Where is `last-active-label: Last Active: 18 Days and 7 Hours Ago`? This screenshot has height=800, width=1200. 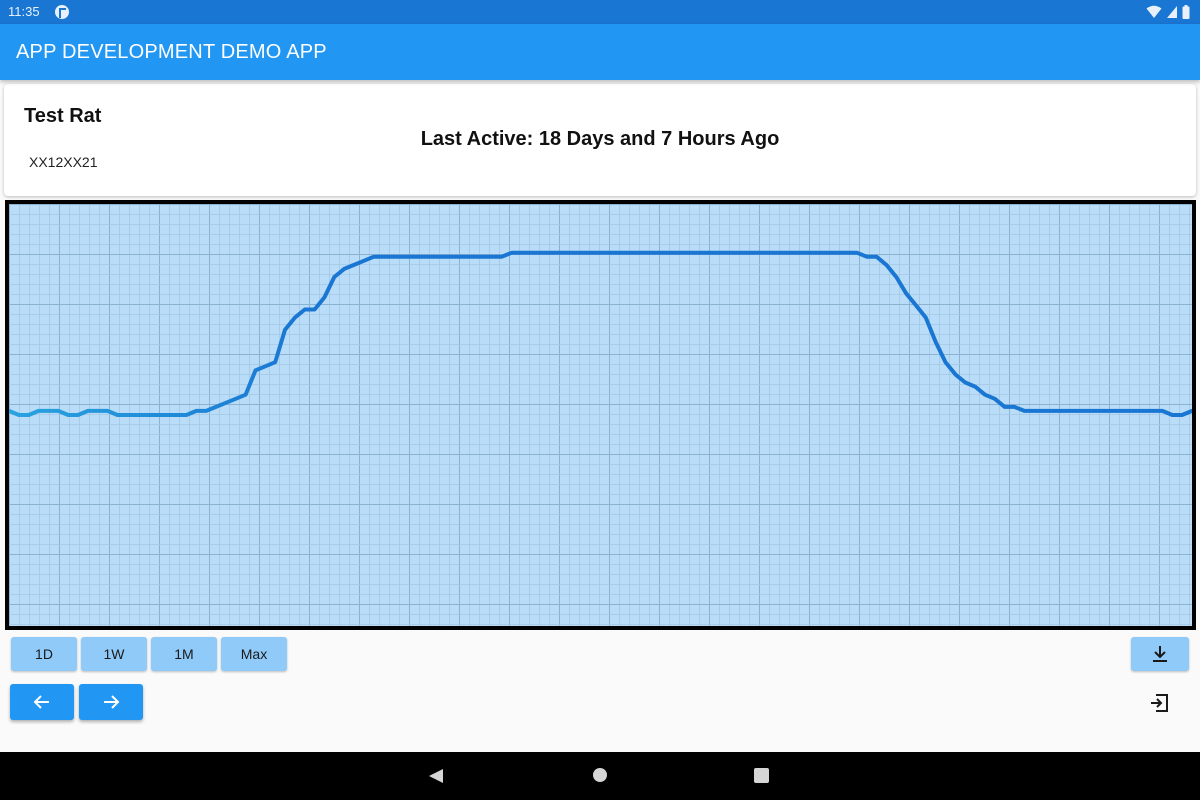 last-active-label: Last Active: 18 Days and 7 Hours Ago is located at coordinates (600, 139).